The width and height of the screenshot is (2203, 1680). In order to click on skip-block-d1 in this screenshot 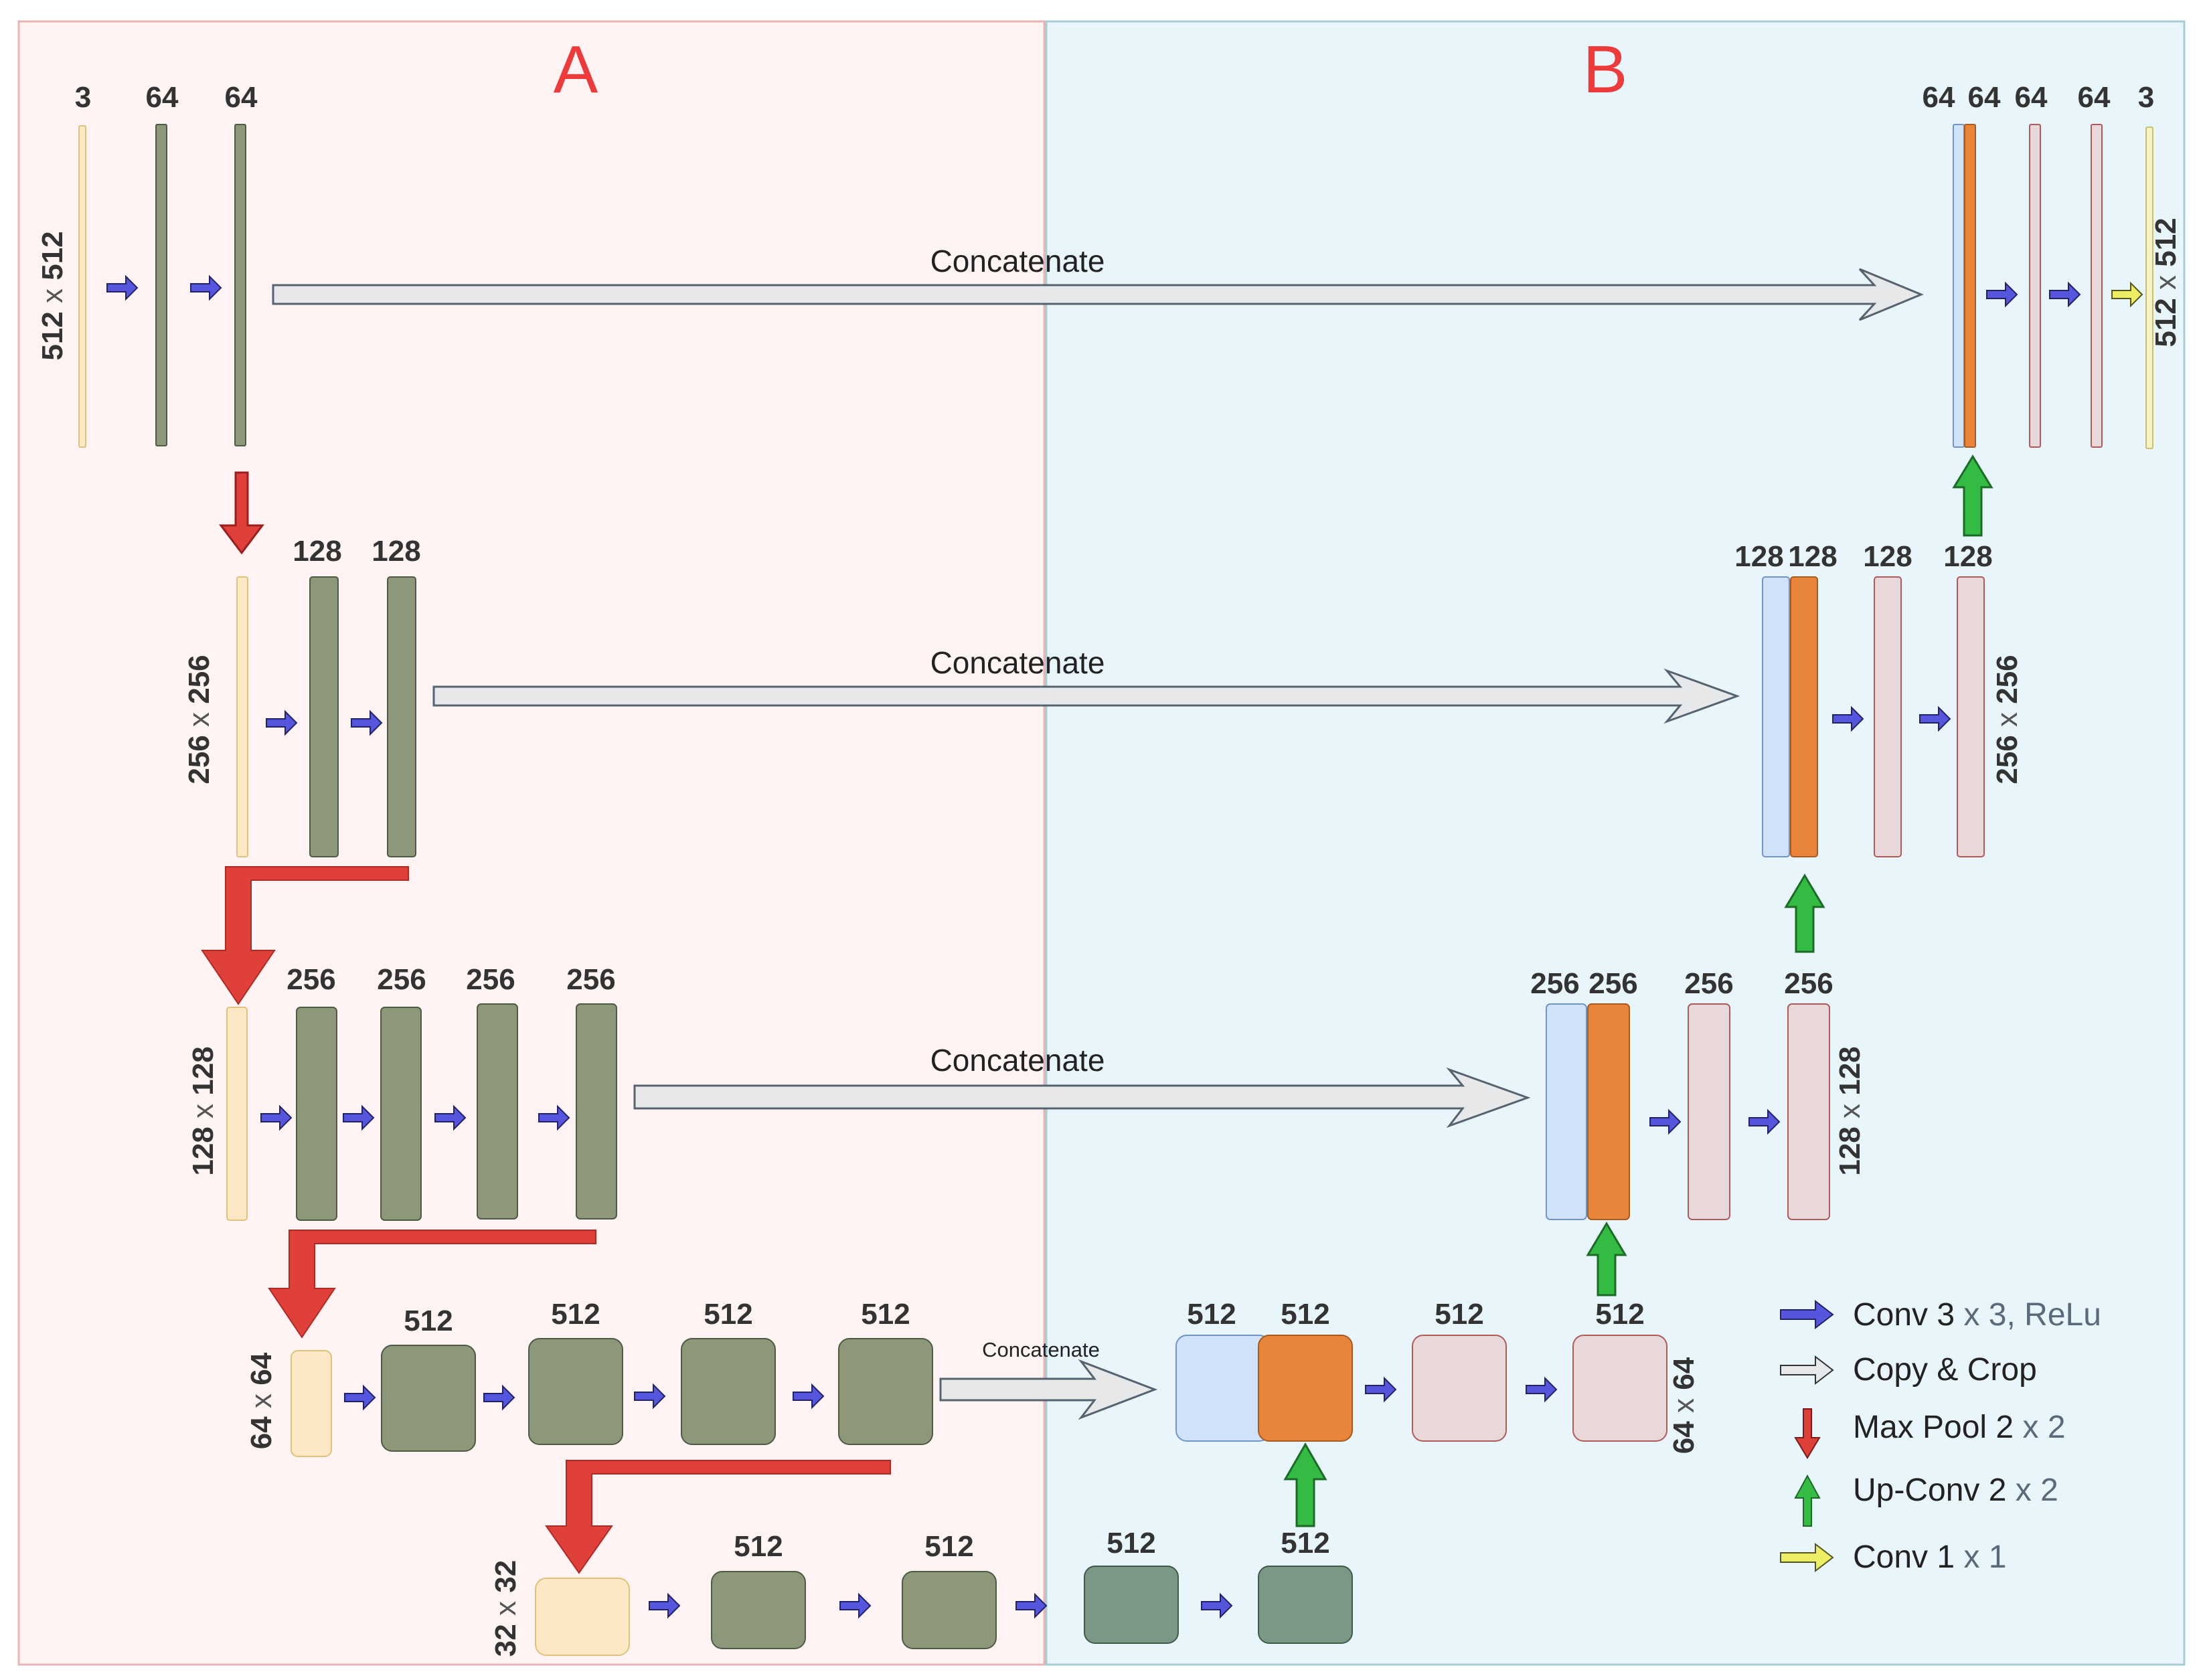, I will do `click(1959, 286)`.